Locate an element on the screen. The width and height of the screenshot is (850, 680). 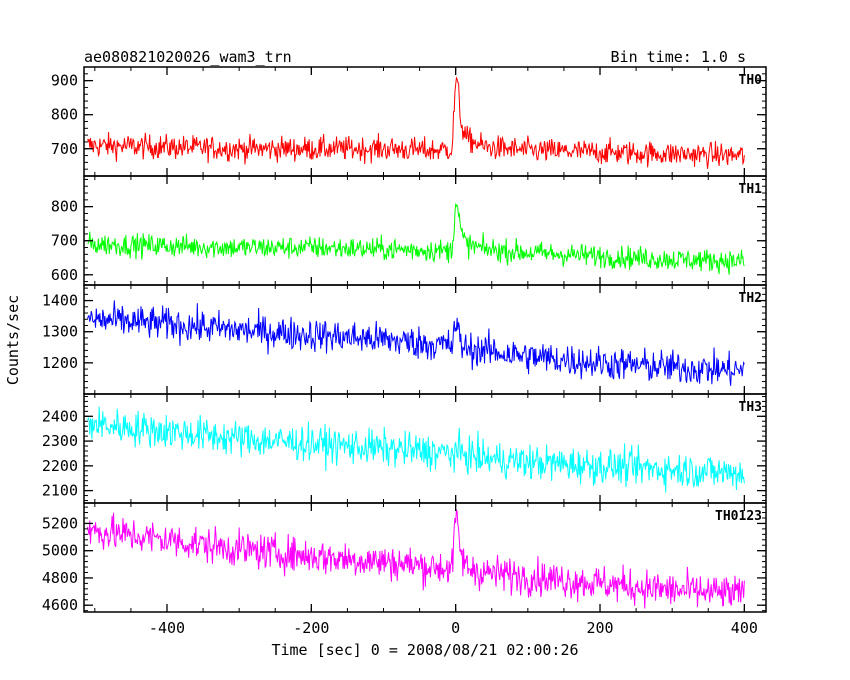
series-line-th3 is located at coordinates (416, 449).